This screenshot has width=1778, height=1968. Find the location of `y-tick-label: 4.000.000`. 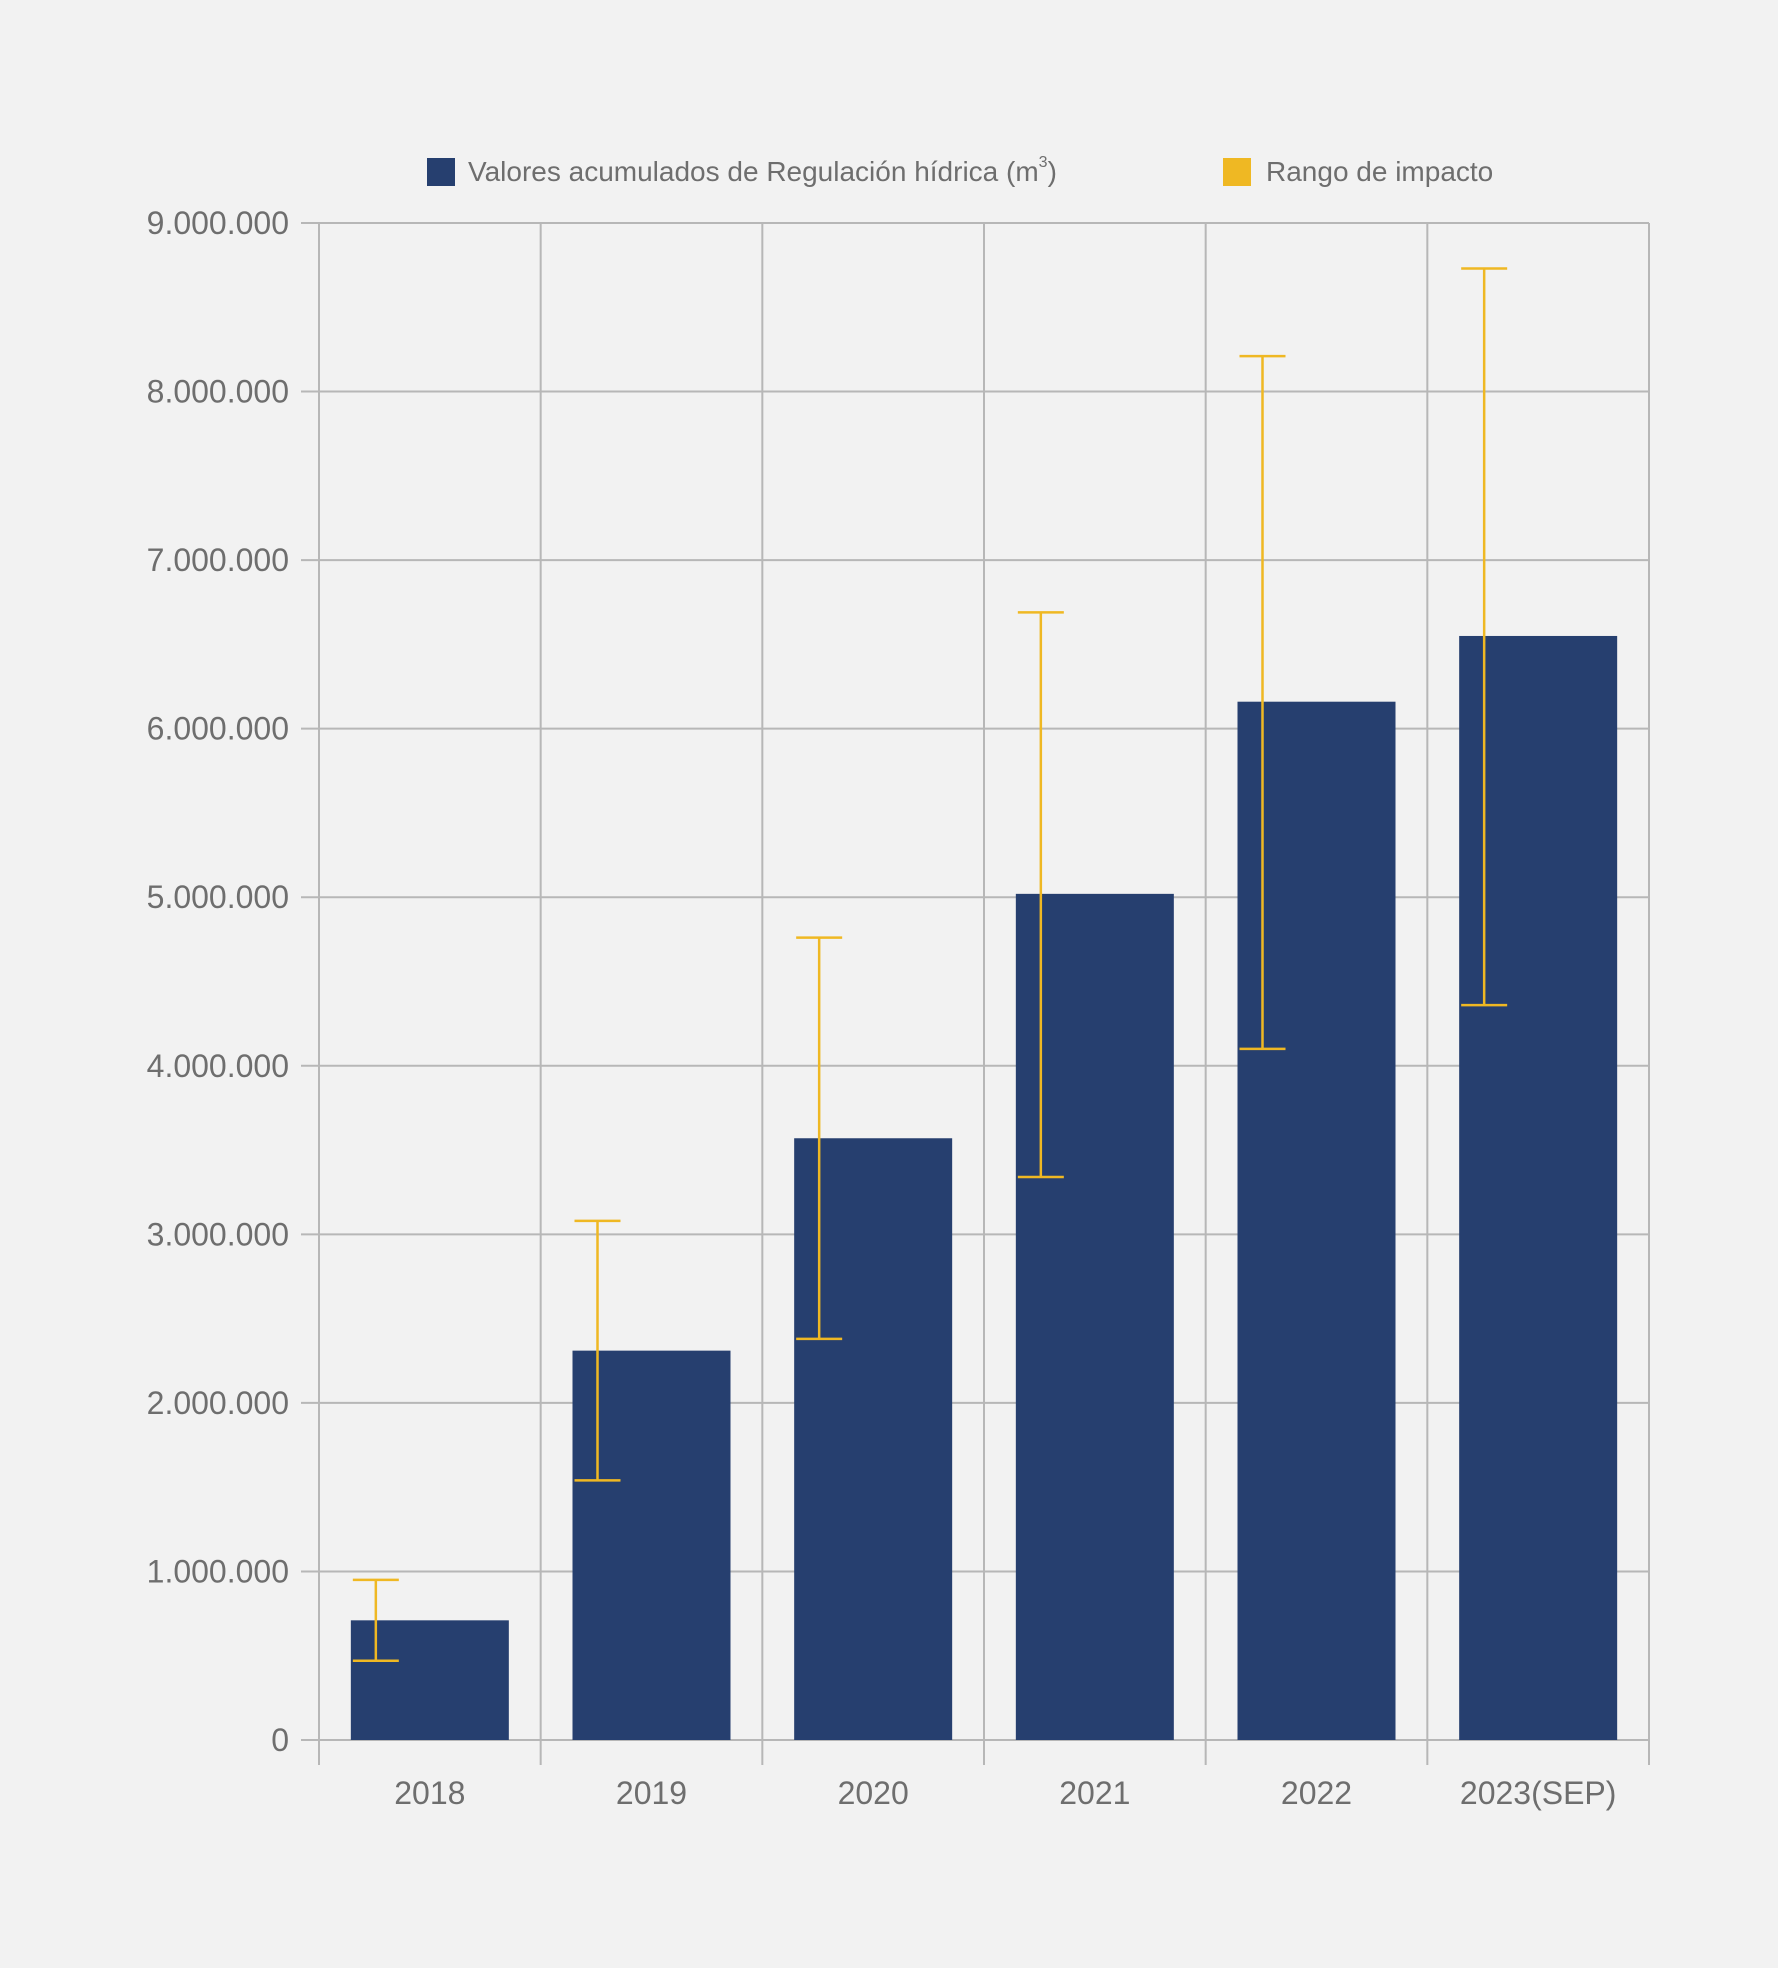

y-tick-label: 4.000.000 is located at coordinates (218, 1066).